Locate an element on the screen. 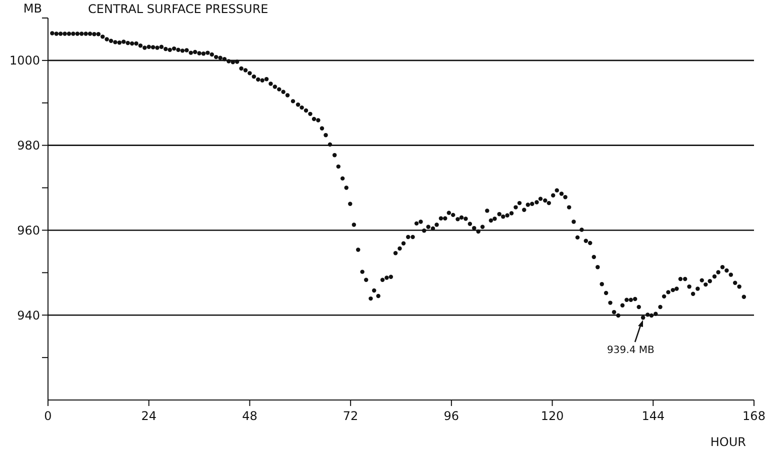 Image resolution: width=770 pixels, height=454 pixels. x-tick-label: 120 is located at coordinates (552, 416).